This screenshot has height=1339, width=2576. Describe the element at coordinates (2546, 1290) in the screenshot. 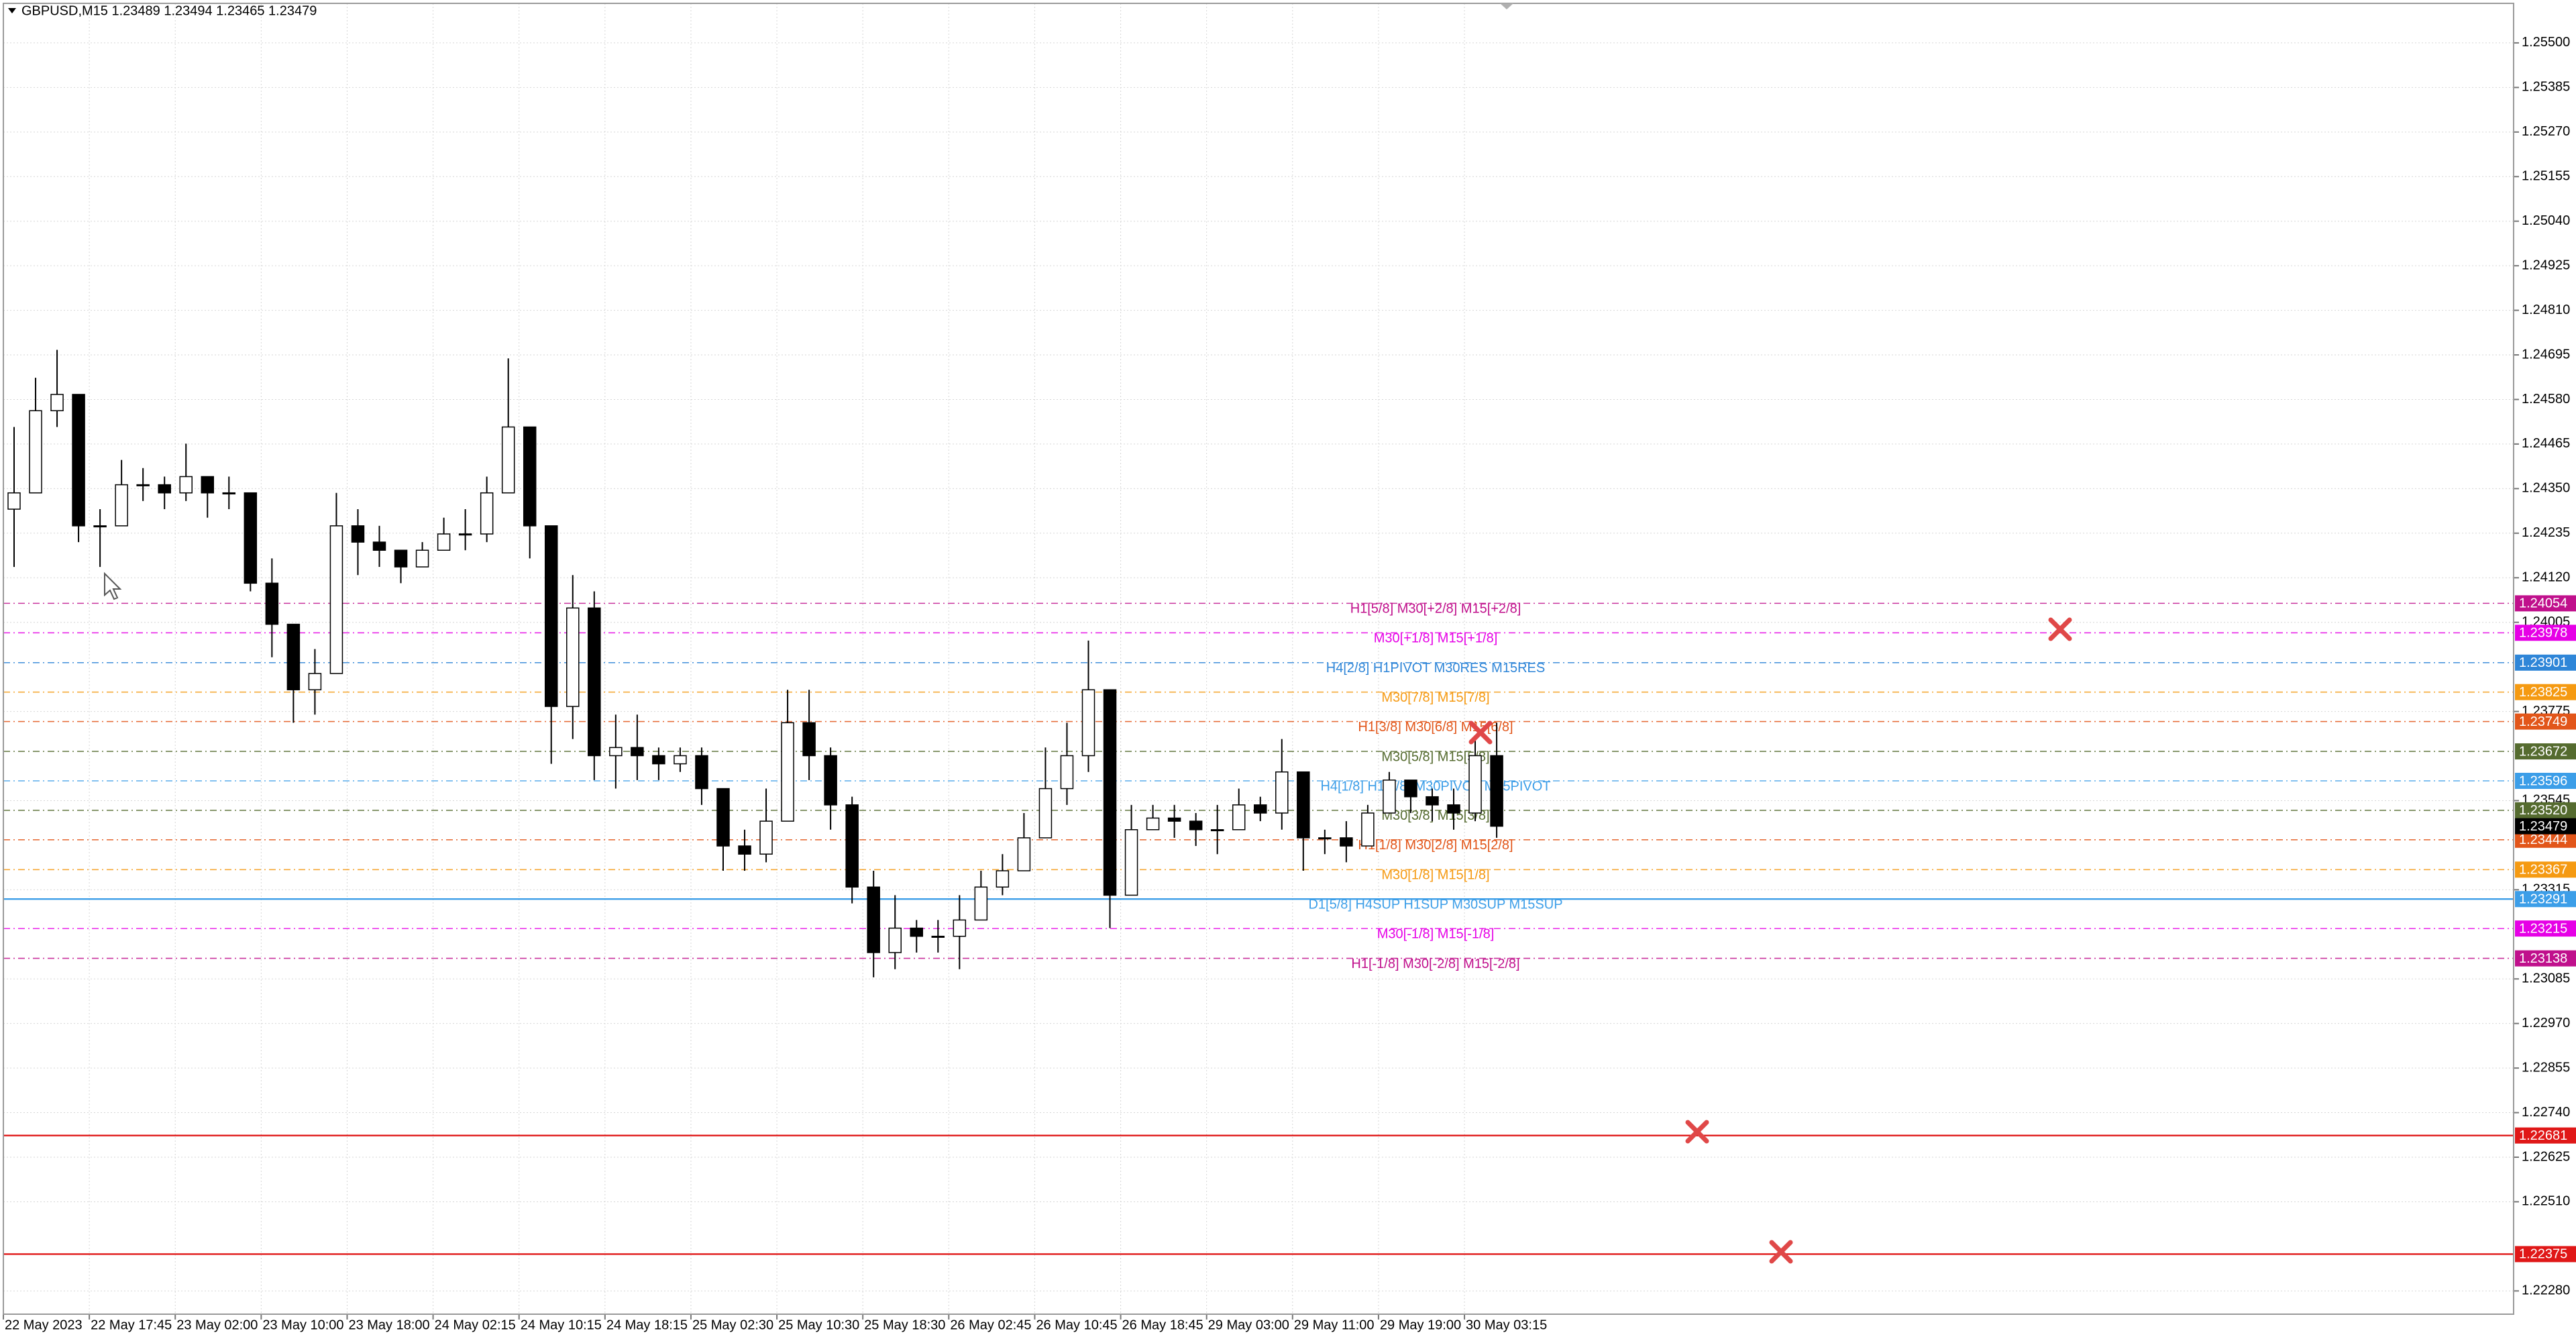

I see `y-tick-label: 1.22280` at that location.